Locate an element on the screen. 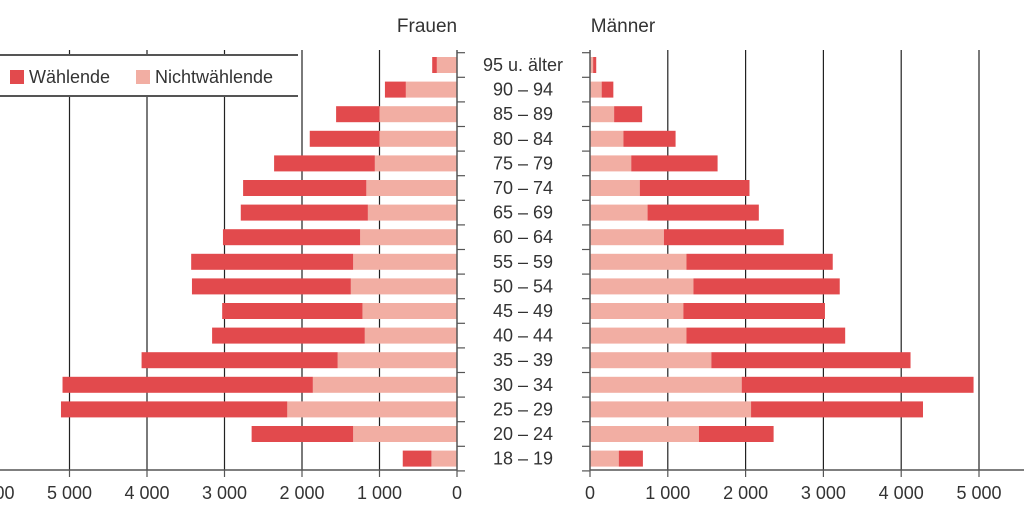 The height and width of the screenshot is (512, 1024). category-label: 35 – 39 is located at coordinates (523, 360).